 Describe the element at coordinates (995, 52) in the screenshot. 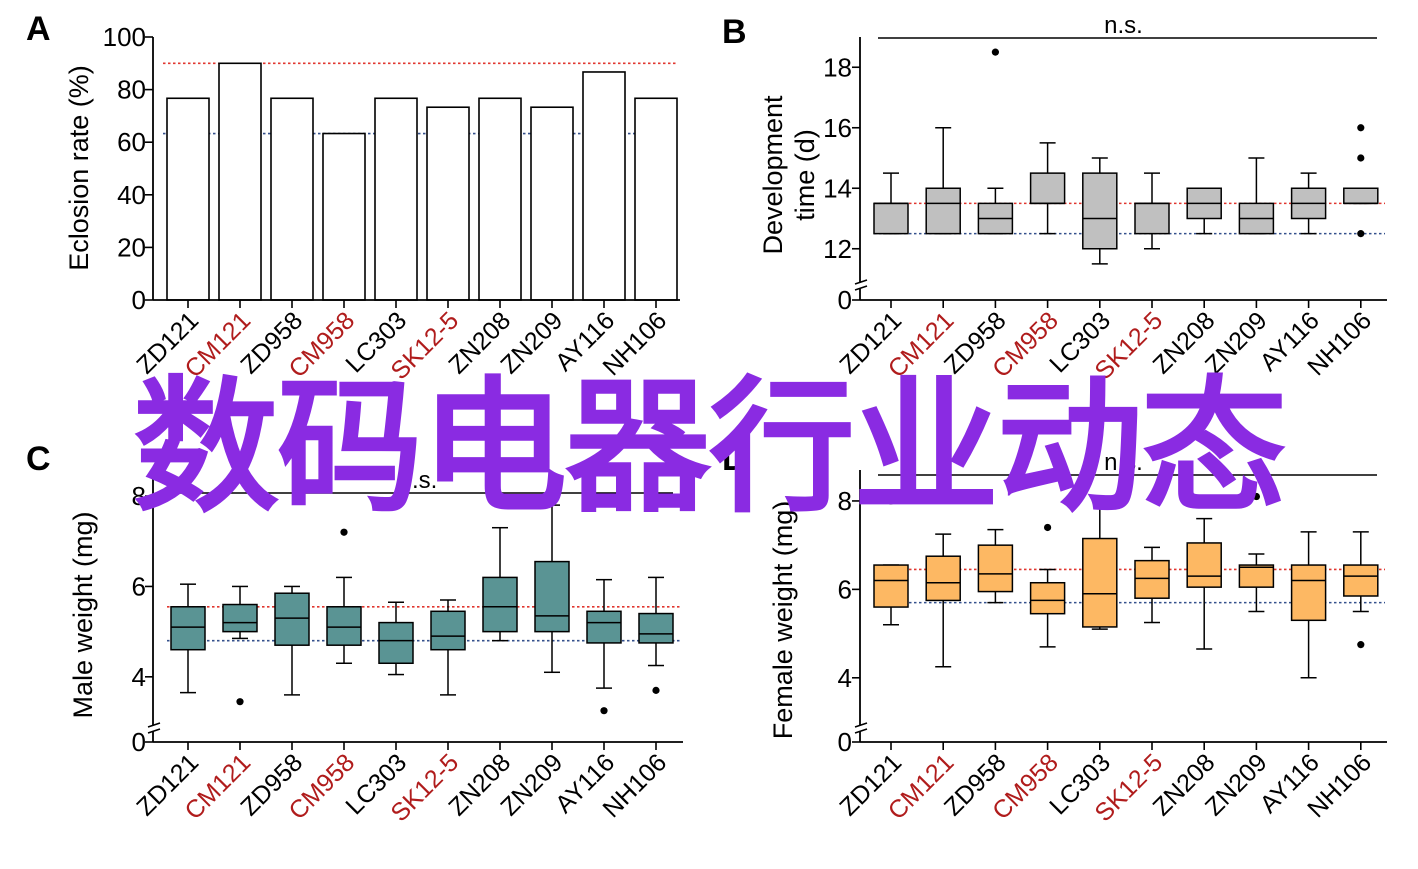

I see `outlier-point-zd958` at that location.